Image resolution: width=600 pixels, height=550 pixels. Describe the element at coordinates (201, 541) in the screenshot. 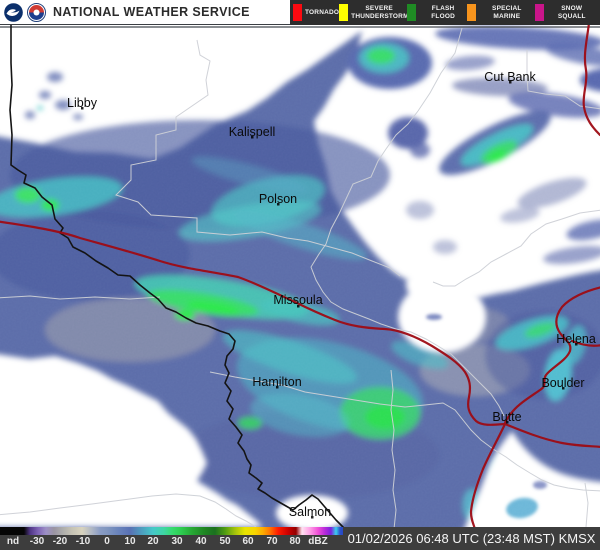

I see `scale-label: 40` at that location.